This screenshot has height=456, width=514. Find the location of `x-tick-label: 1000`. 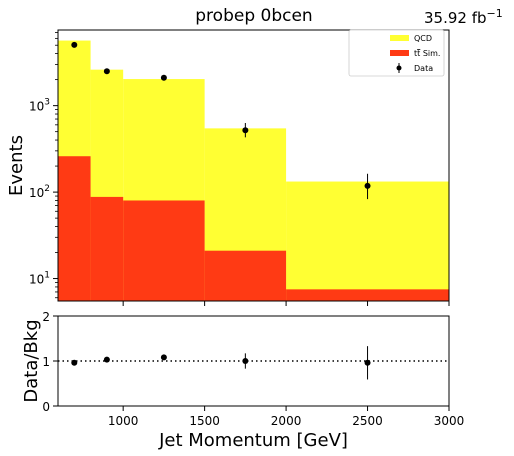

x-tick-label: 1000 is located at coordinates (123, 421).